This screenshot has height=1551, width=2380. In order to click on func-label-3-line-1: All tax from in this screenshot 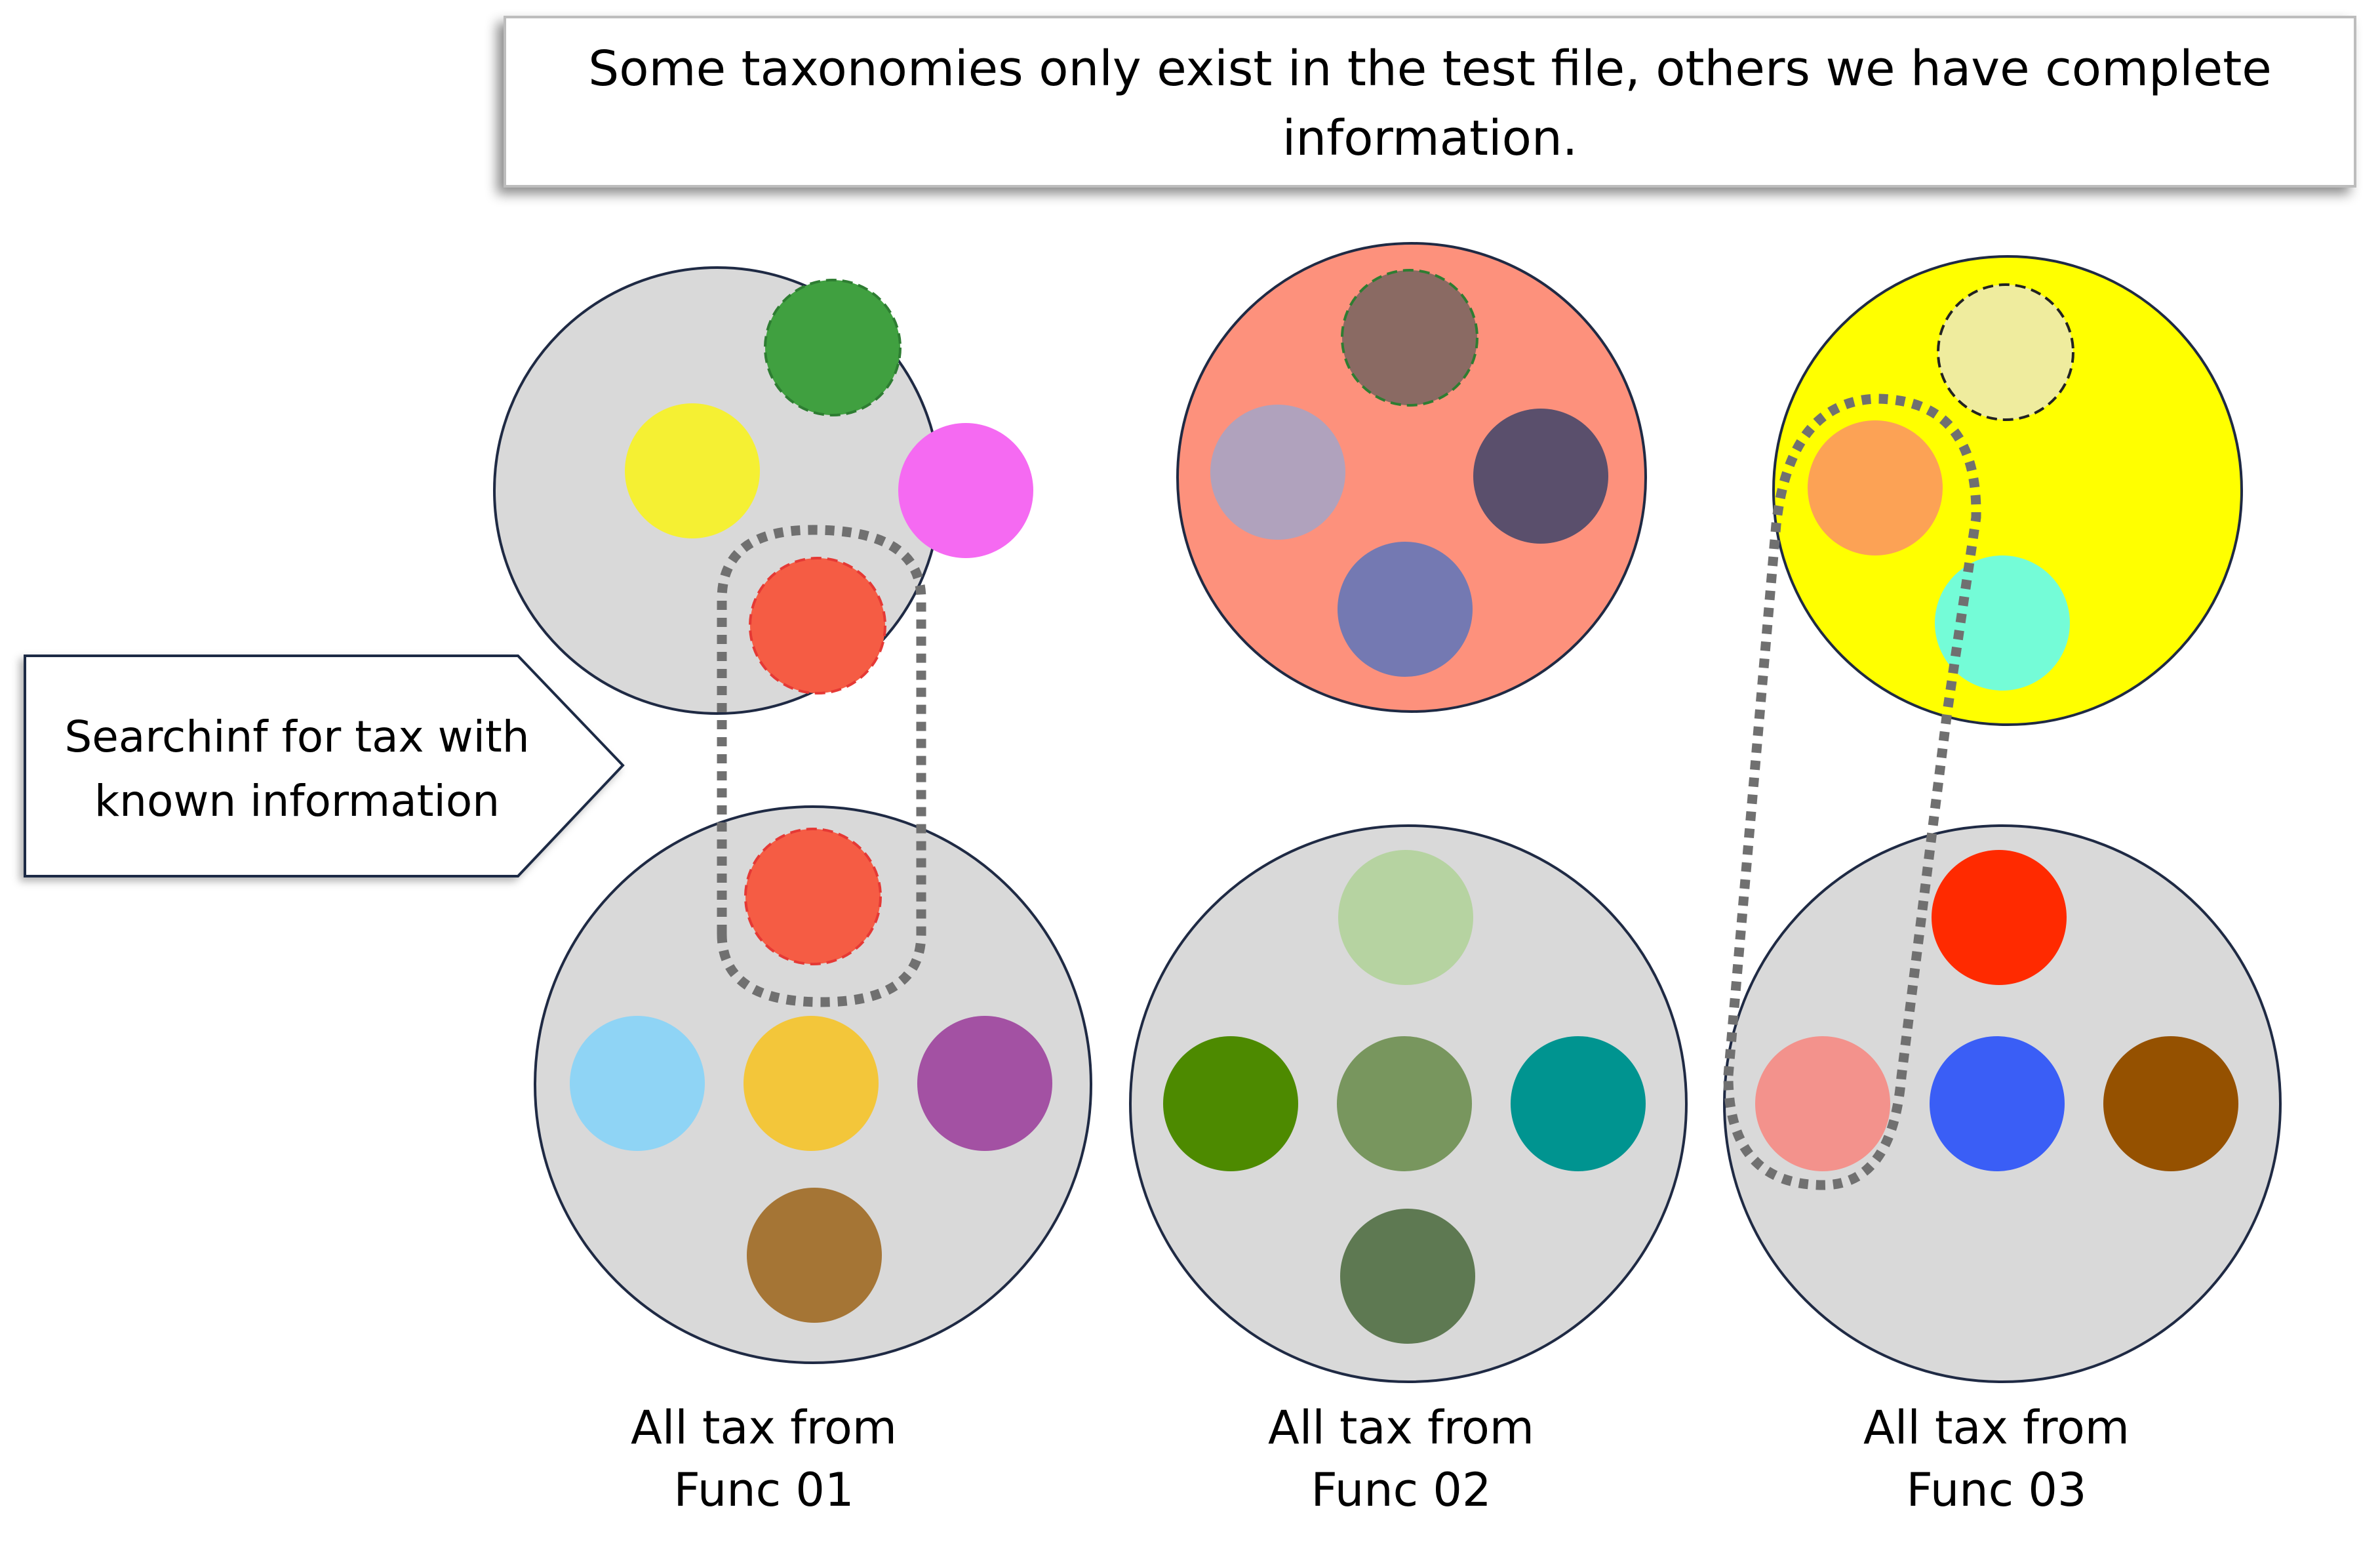, I will do `click(1996, 1428)`.